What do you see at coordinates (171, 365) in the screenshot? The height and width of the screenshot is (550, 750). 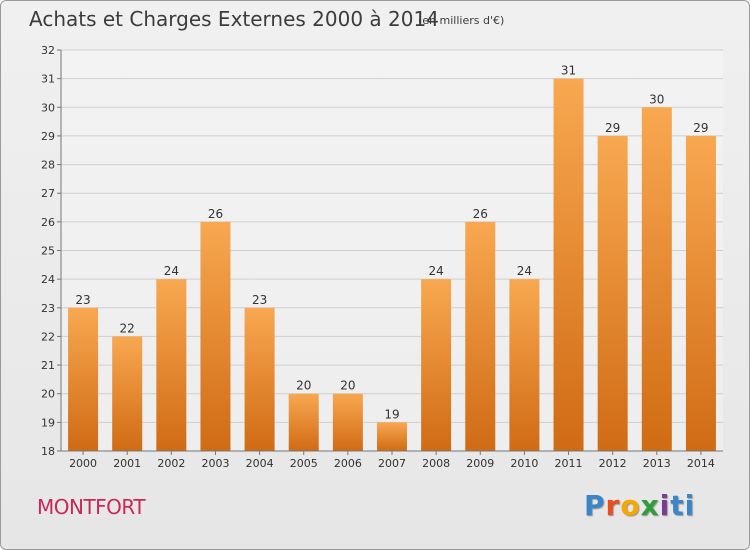 I see `bar-2002` at bounding box center [171, 365].